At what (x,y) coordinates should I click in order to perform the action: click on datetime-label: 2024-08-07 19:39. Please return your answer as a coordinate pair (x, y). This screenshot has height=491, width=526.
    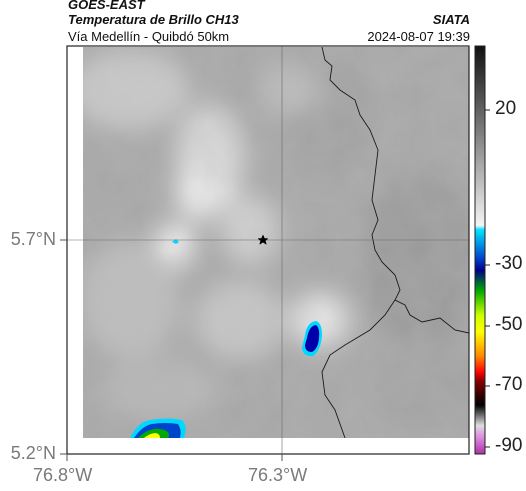
    Looking at the image, I should click on (418, 36).